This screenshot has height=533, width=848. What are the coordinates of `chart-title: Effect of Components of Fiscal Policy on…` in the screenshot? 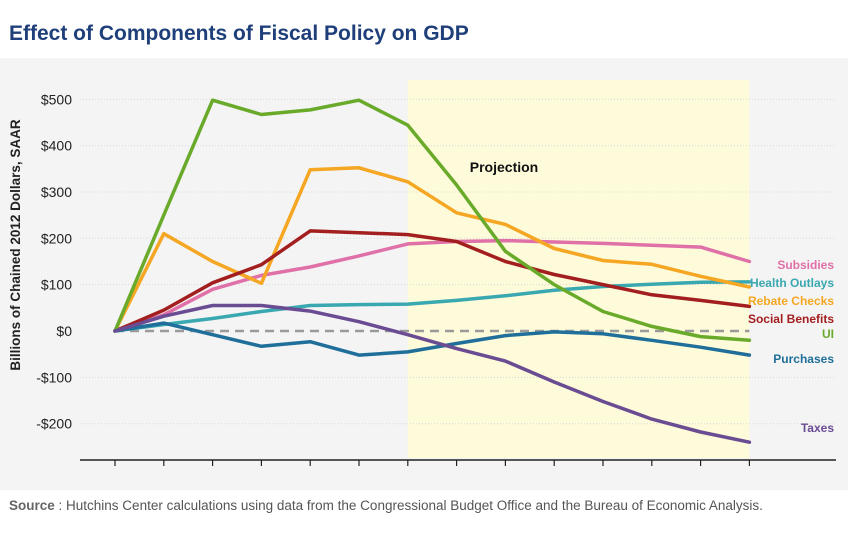 It's located at (239, 33).